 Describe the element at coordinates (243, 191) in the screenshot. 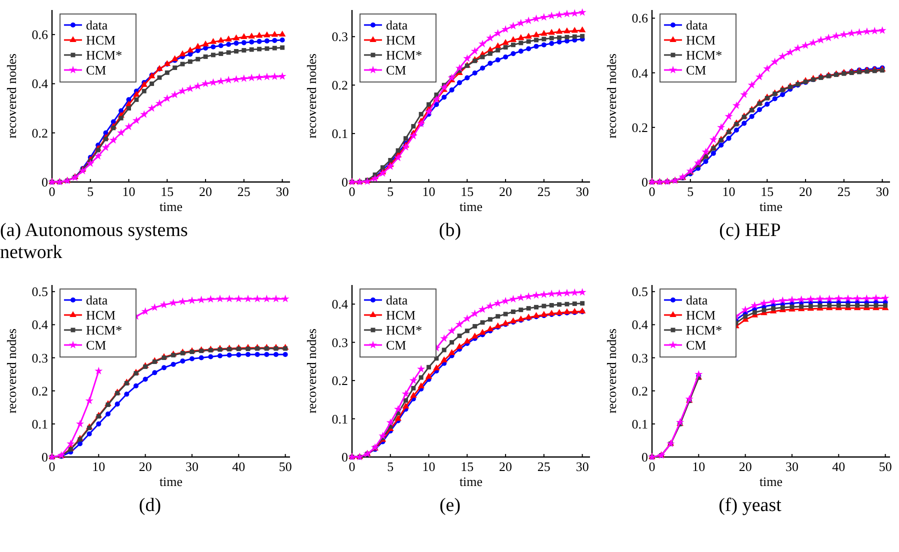

I see `x-tick-label: 25` at that location.